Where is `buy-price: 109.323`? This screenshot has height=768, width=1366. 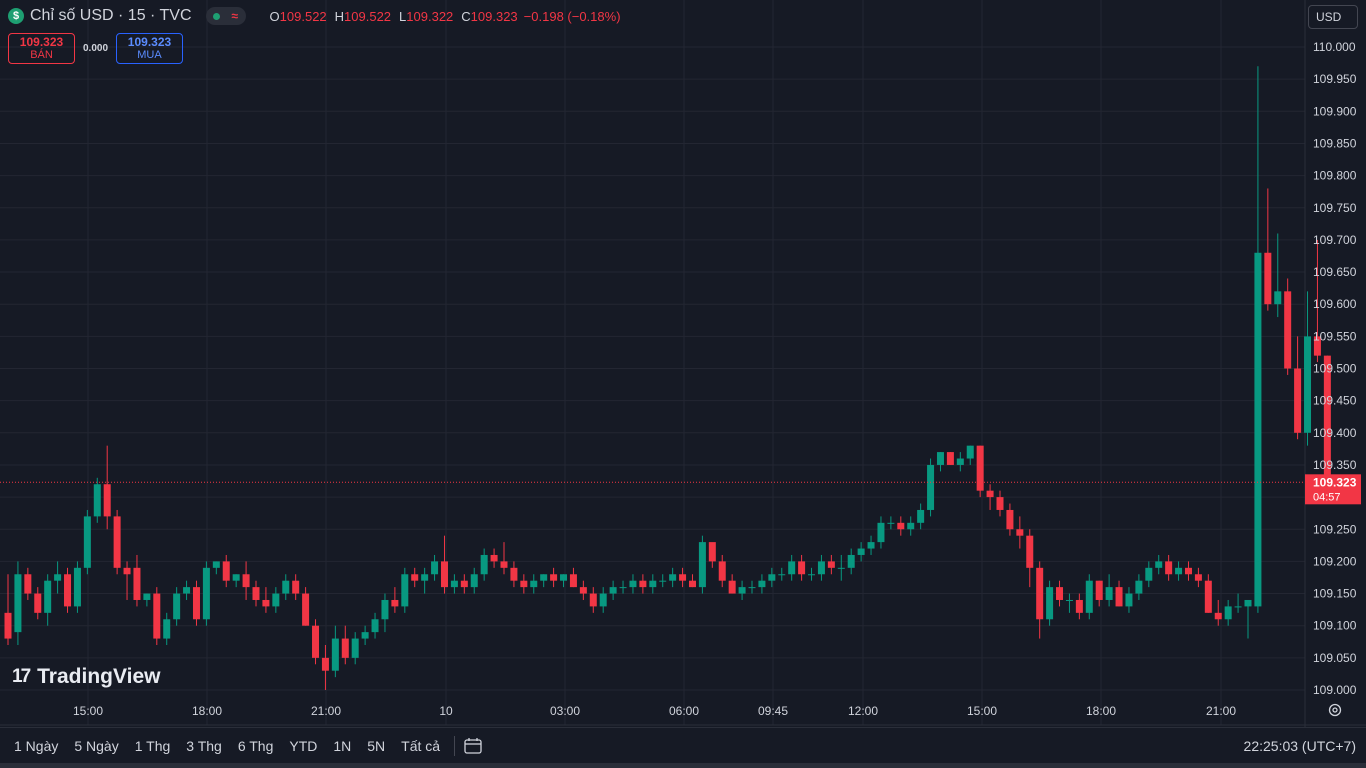
buy-price: 109.323 is located at coordinates (149, 41).